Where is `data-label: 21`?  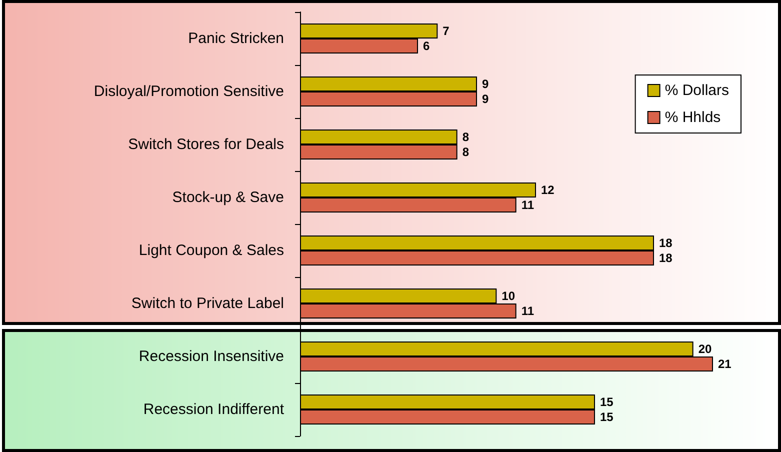
data-label: 21 is located at coordinates (725, 364).